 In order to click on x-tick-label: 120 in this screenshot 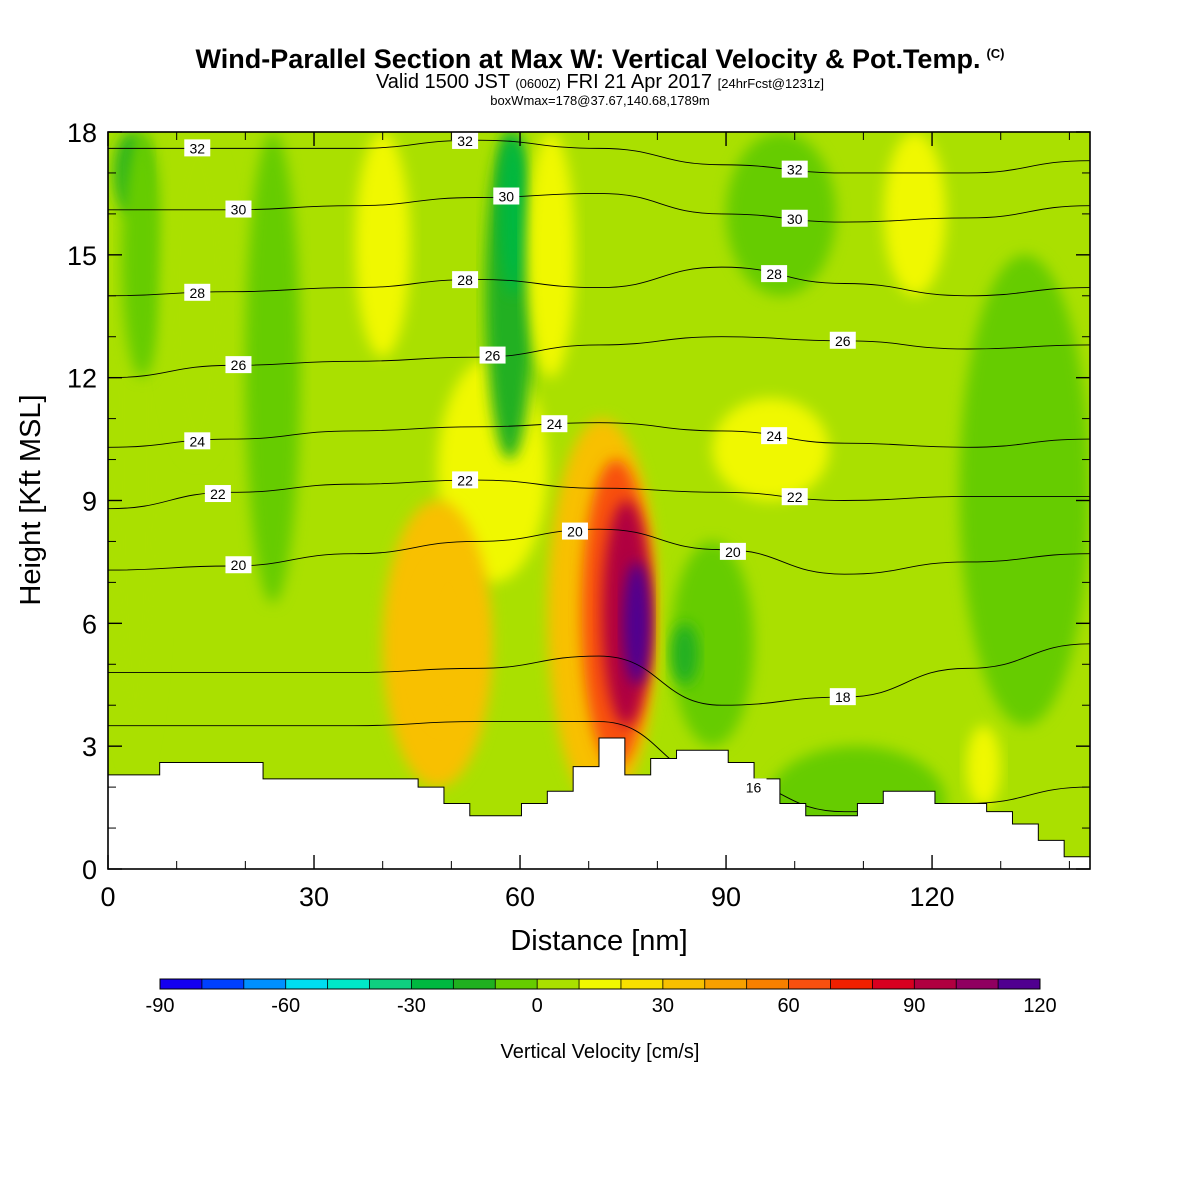, I will do `click(932, 897)`.